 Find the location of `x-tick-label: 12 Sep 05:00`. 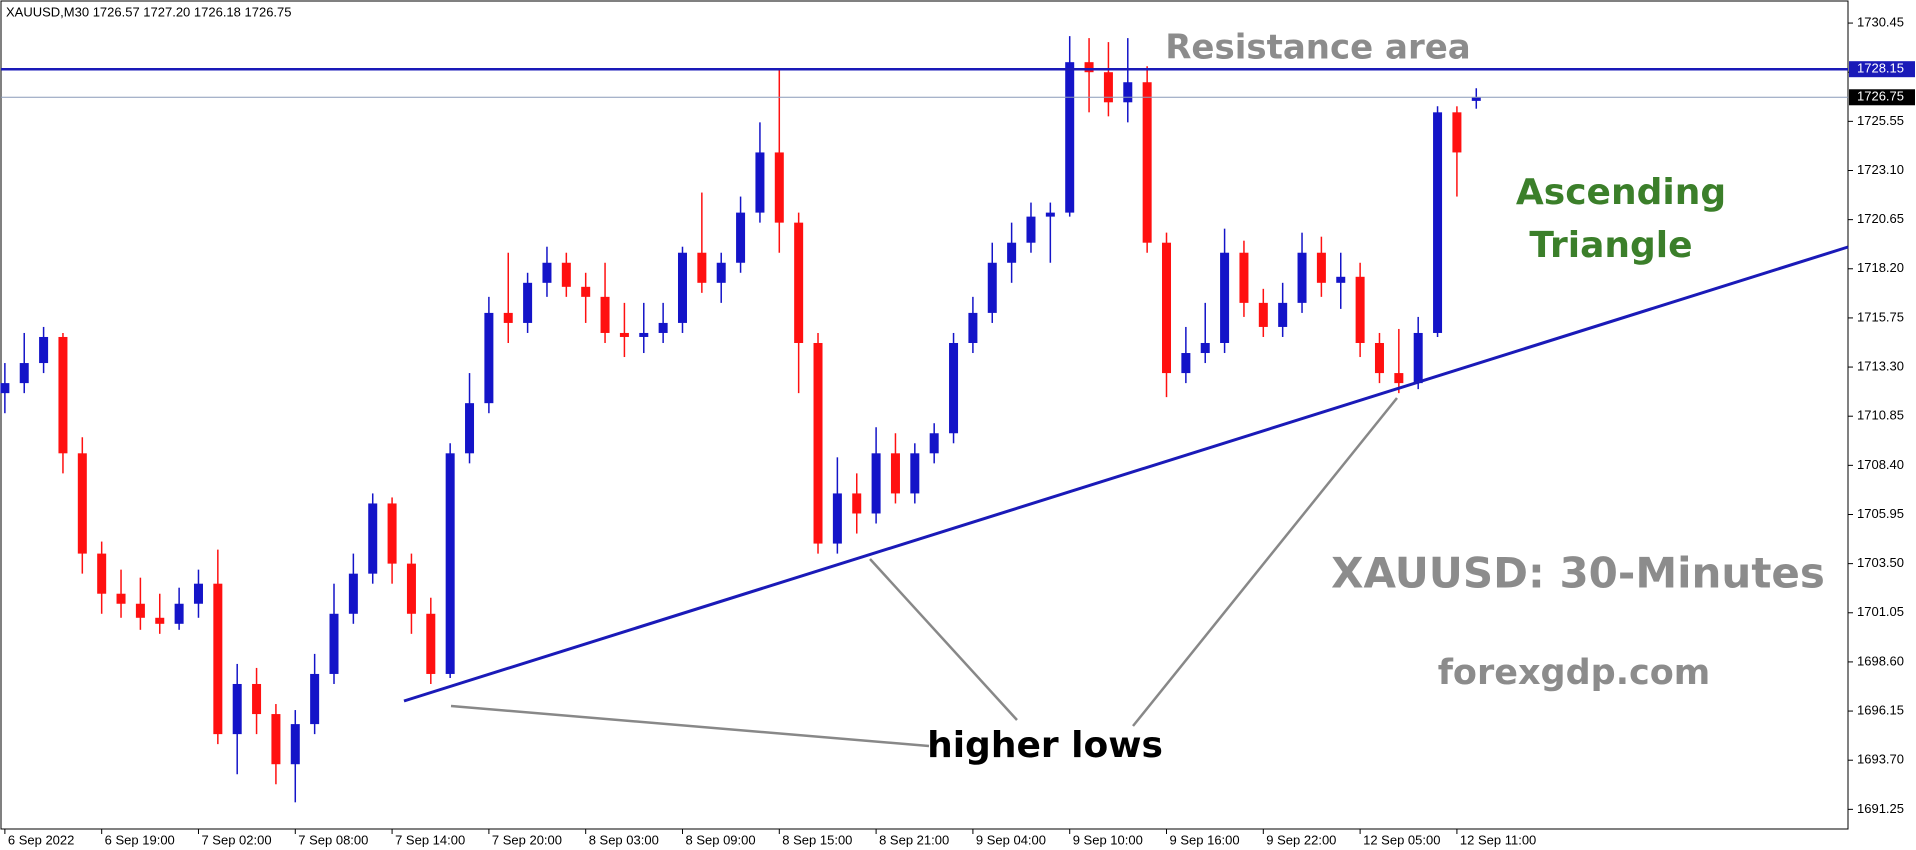

x-tick-label: 12 Sep 05:00 is located at coordinates (1401, 839).